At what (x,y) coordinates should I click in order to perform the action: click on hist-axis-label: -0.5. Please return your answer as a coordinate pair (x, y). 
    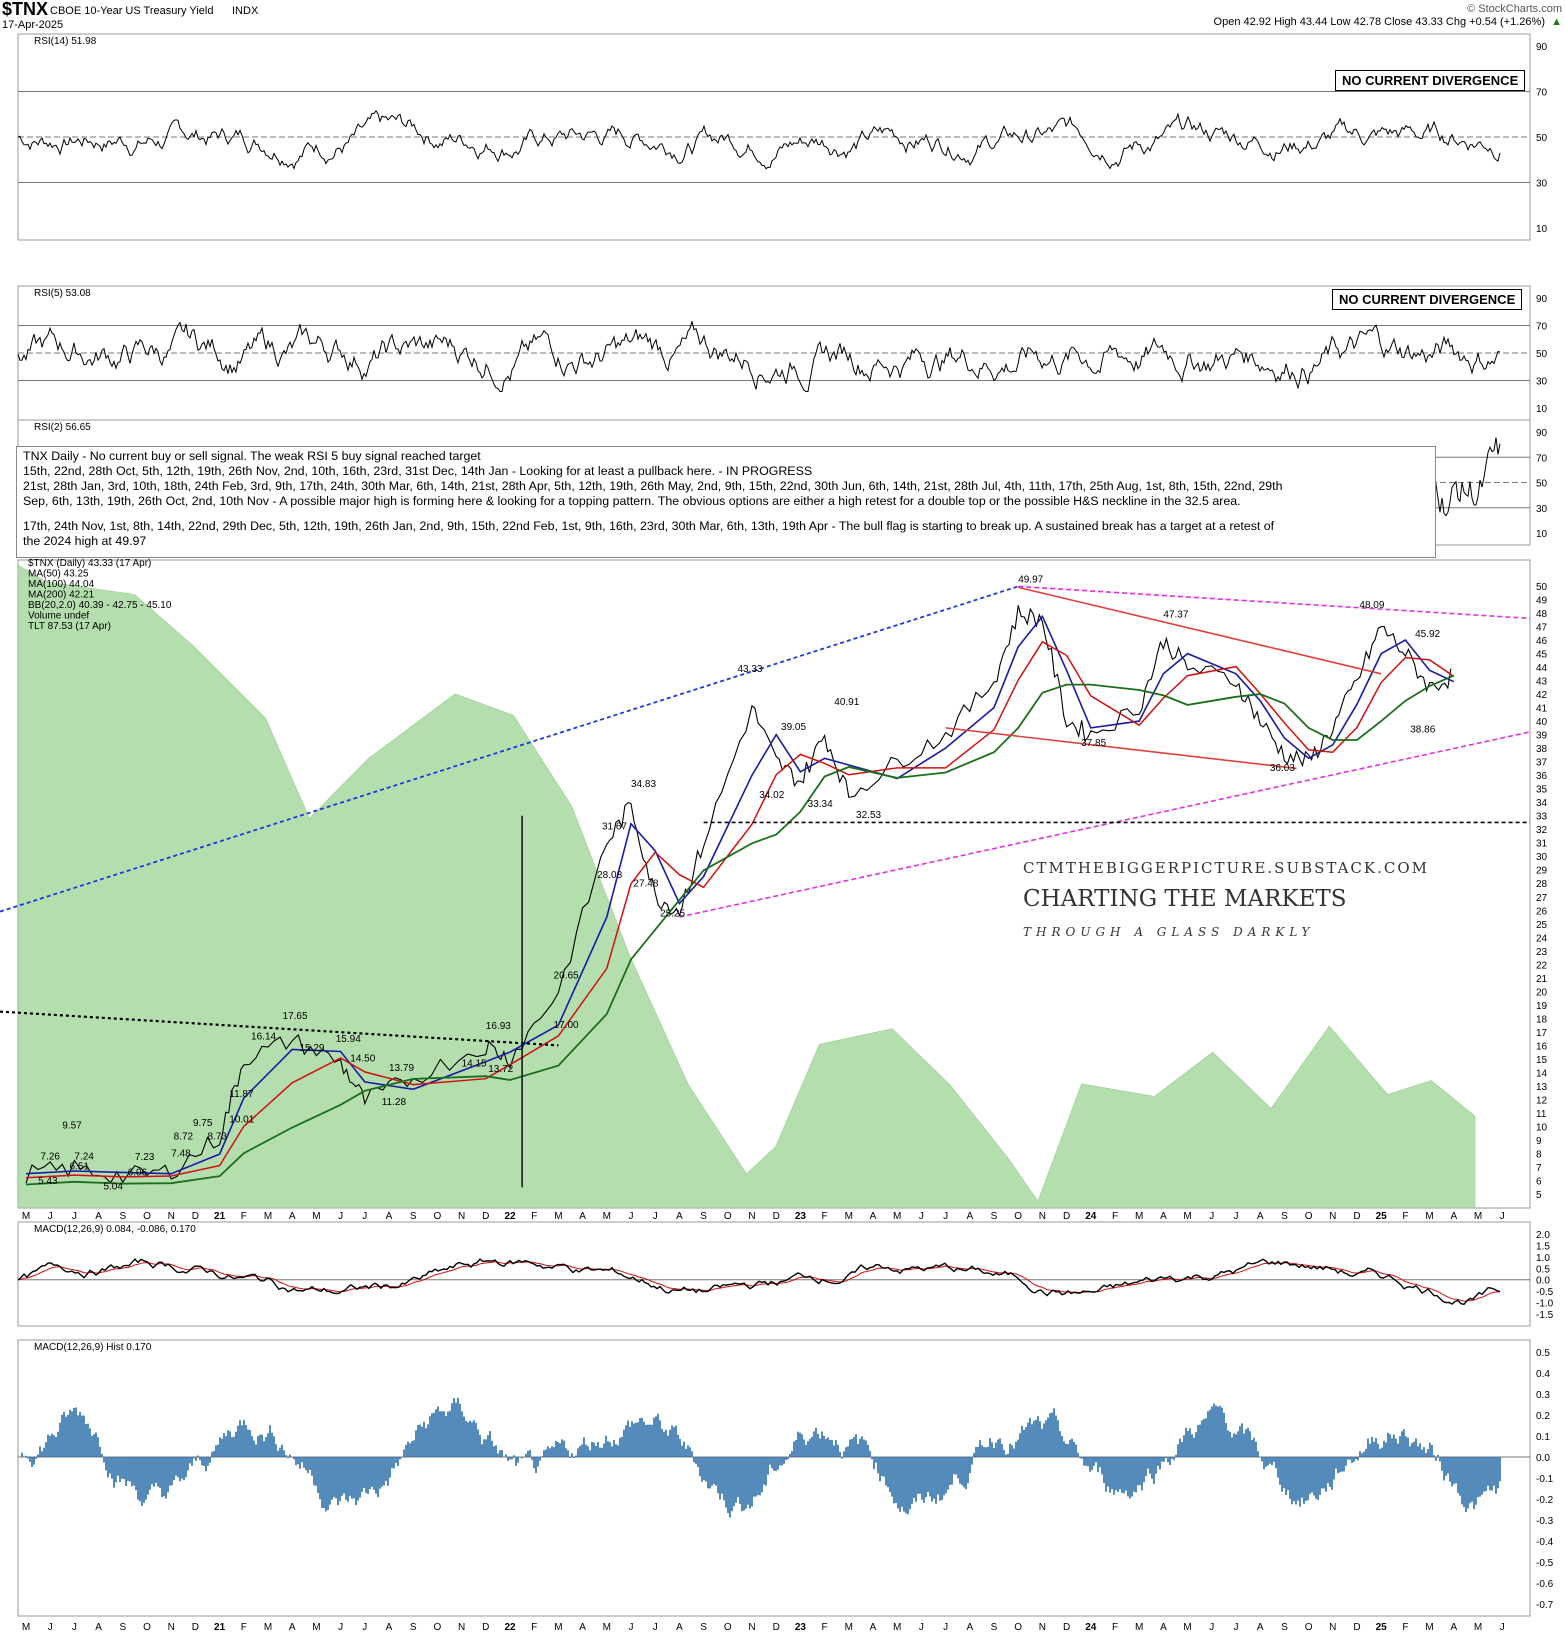
    Looking at the image, I should click on (1545, 1563).